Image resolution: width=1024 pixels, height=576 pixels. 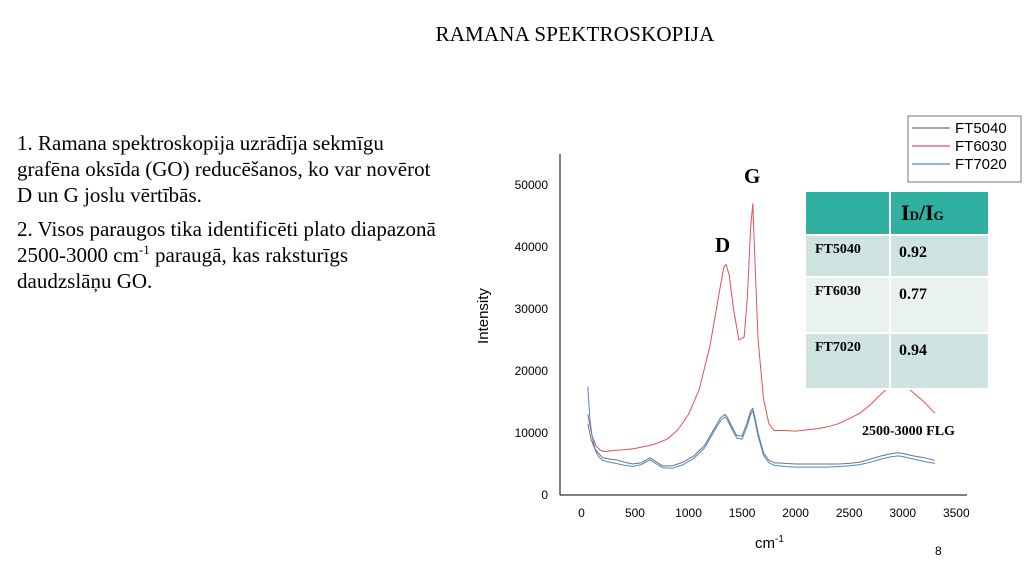 What do you see at coordinates (847, 213) in the screenshot?
I see `table-header-empty` at bounding box center [847, 213].